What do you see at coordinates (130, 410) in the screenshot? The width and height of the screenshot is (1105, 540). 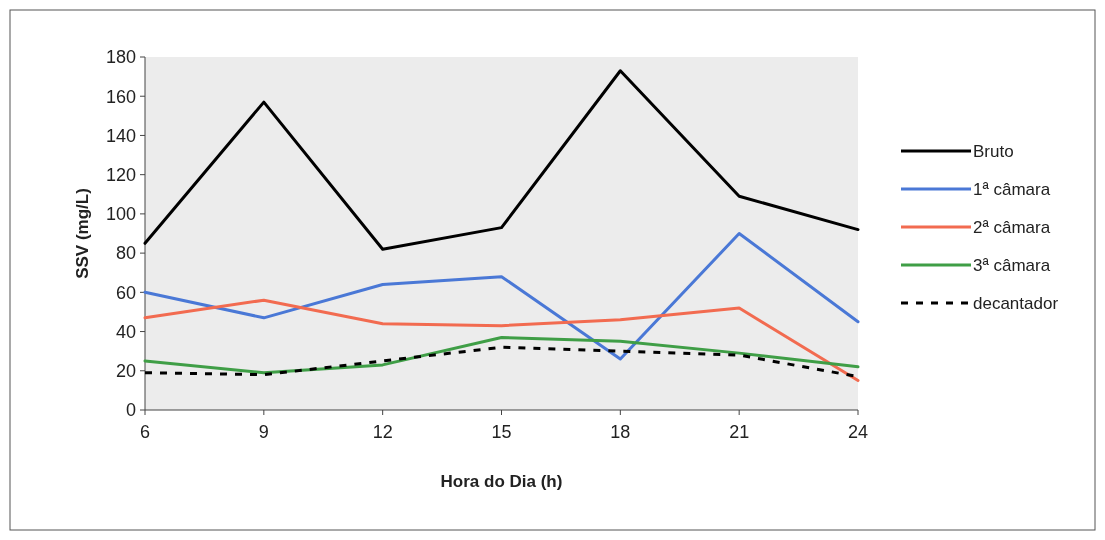 I see `y-tick-label: 0` at bounding box center [130, 410].